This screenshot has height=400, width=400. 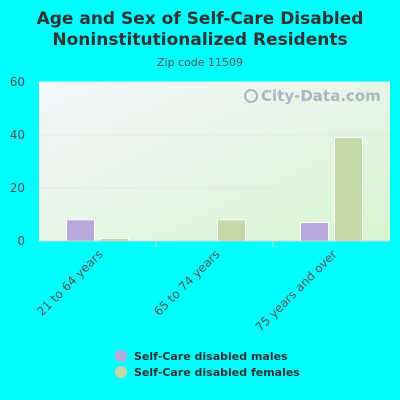 What do you see at coordinates (121, 372) in the screenshot?
I see `legend-swatch-females` at bounding box center [121, 372].